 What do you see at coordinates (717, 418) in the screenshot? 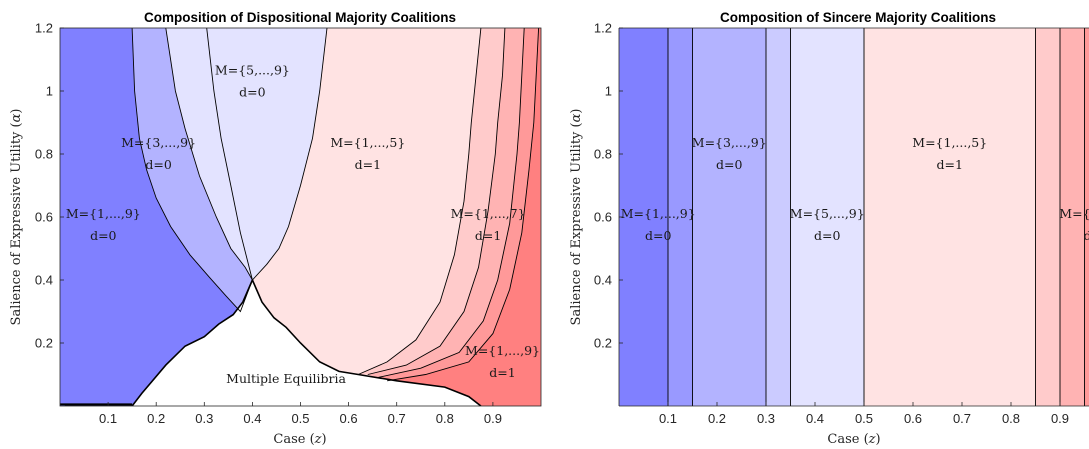
I see `sincere-xtick-label: 0.2` at bounding box center [717, 418].